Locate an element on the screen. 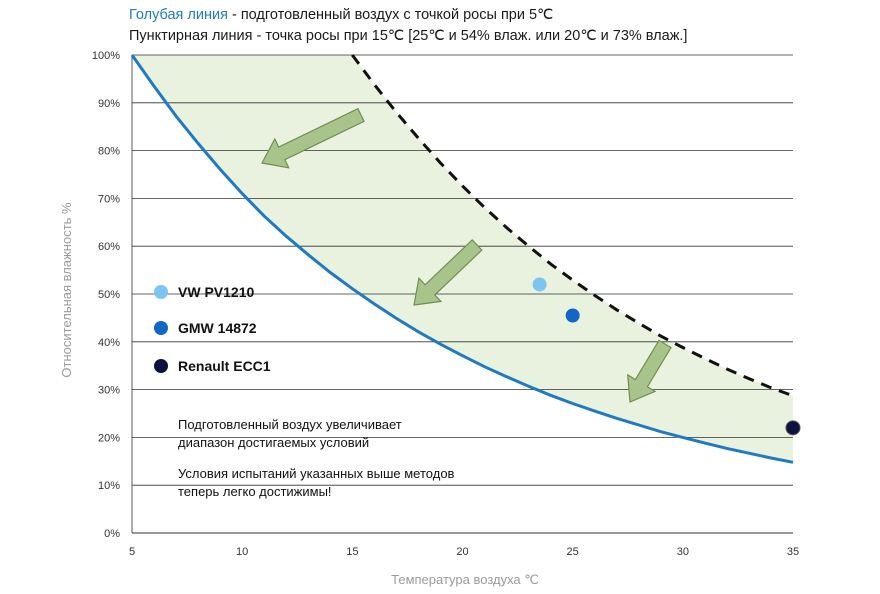 The image size is (880, 594). y-tick-label: 90% is located at coordinates (109, 104).